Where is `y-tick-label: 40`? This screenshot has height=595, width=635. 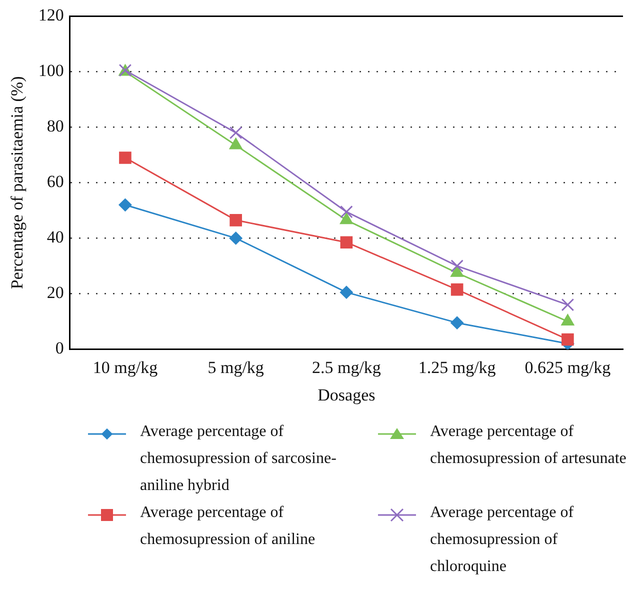 y-tick-label: 40 is located at coordinates (55, 237).